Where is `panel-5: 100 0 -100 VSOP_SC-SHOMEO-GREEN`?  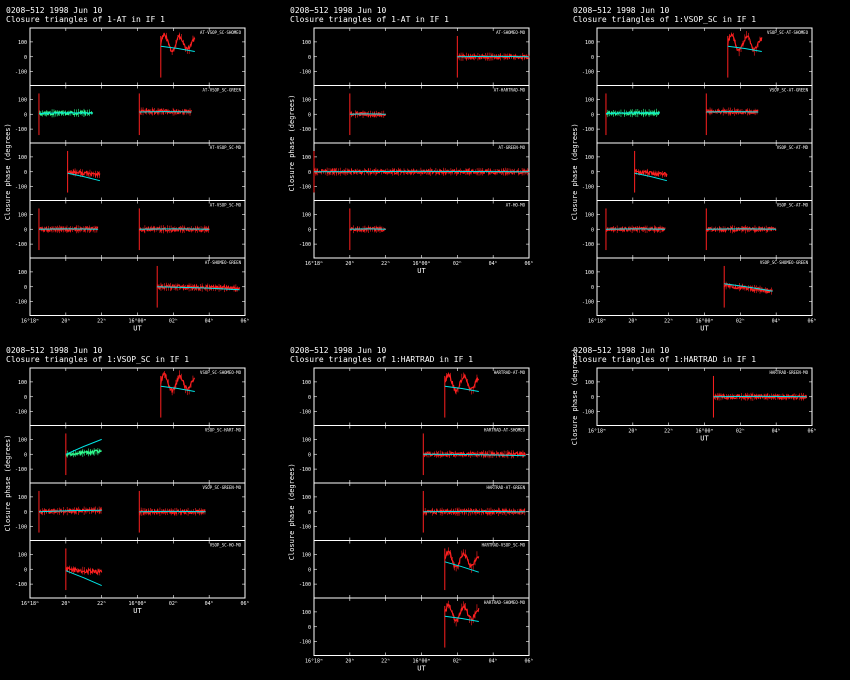
panel-5: 100 0 -100 VSOP_SC-SHOMEO-GREEN is located at coordinates (697, 286).